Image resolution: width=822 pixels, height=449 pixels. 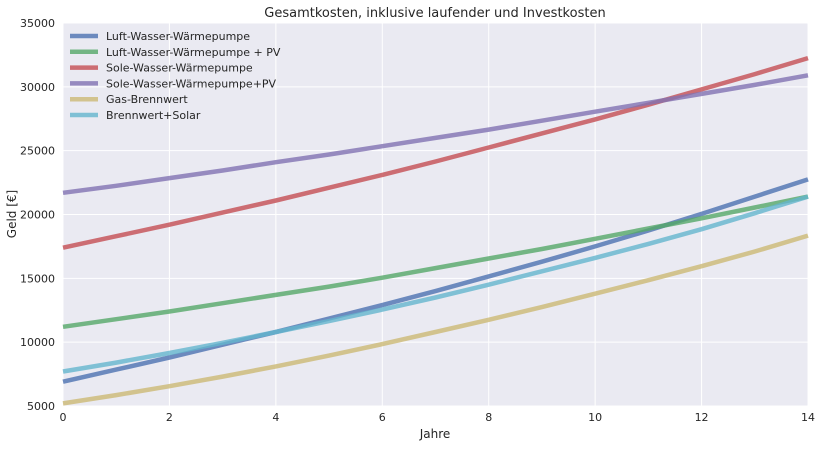 What do you see at coordinates (193, 52) in the screenshot?
I see `legend-label: Luft-Wasser-Wärmepumpe + PV` at bounding box center [193, 52].